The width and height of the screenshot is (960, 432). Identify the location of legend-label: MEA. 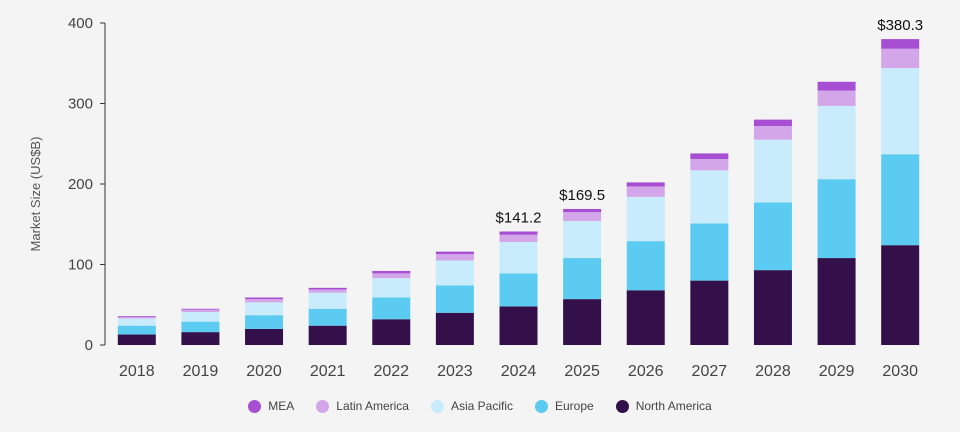
(281, 406).